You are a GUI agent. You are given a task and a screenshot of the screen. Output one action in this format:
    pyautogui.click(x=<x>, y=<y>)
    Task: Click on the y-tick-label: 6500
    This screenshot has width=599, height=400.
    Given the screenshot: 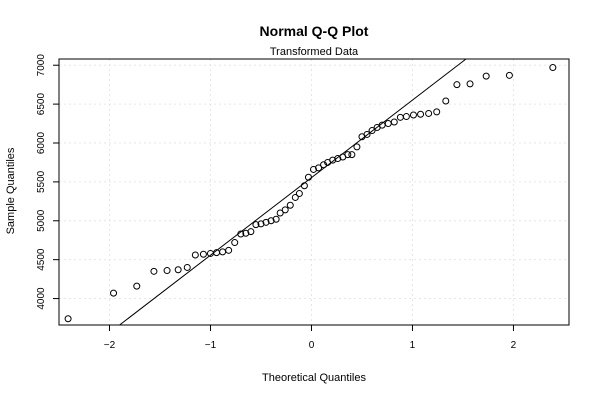 What is the action you would take?
    pyautogui.click(x=41, y=104)
    